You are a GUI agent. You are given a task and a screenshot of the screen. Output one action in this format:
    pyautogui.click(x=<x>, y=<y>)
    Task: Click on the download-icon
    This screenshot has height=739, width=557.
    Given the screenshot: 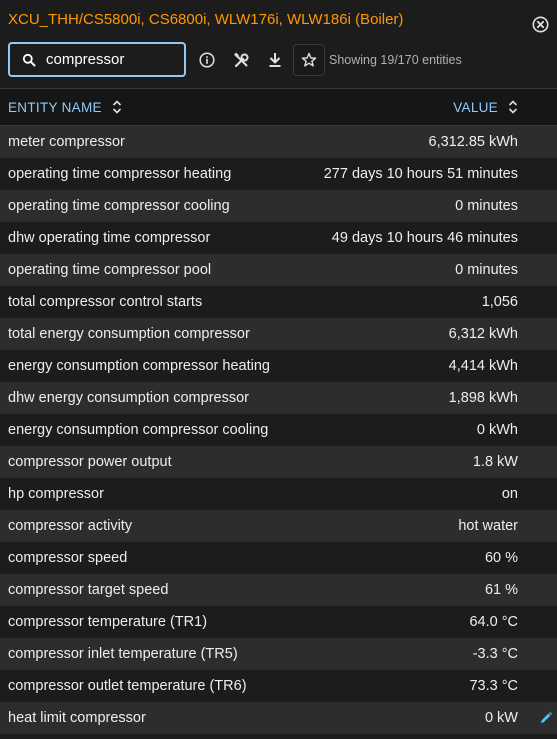 What is the action you would take?
    pyautogui.click(x=275, y=60)
    